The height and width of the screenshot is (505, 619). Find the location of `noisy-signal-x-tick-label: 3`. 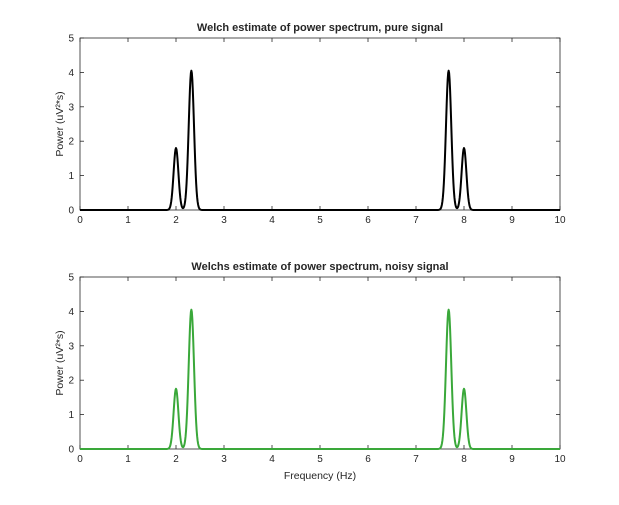

noisy-signal-x-tick-label: 3 is located at coordinates (224, 459).